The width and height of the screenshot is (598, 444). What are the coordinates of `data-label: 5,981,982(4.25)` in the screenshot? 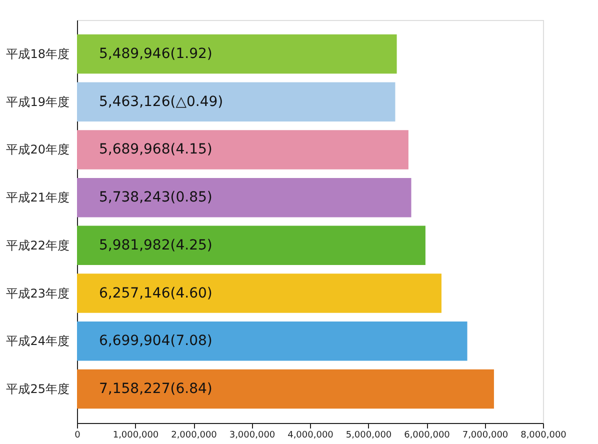 It's located at (155, 245).